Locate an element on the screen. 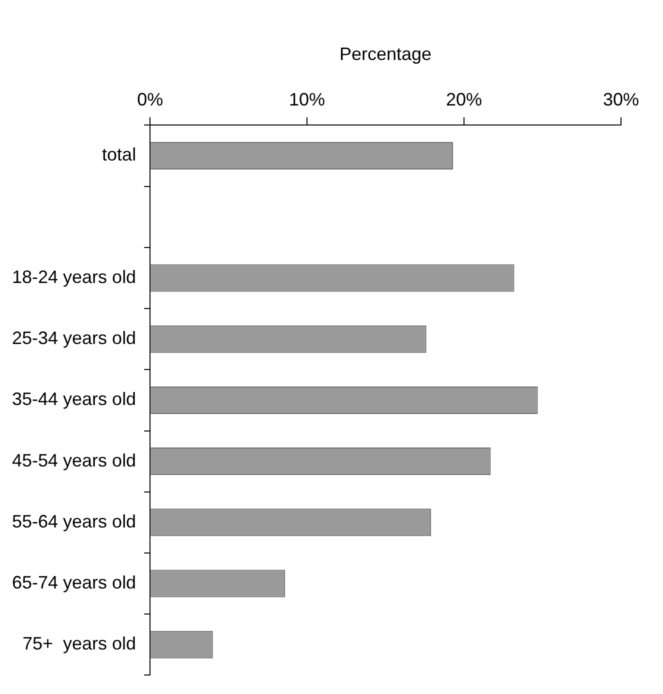  y-tick-label: 25-34 years old is located at coordinates (74, 338).